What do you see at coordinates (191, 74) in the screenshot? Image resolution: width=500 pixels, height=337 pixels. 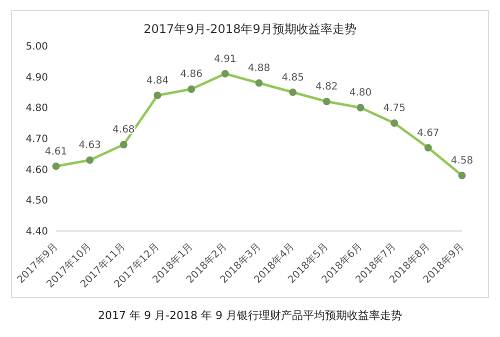 I see `data-label: 4.86` at bounding box center [191, 74].